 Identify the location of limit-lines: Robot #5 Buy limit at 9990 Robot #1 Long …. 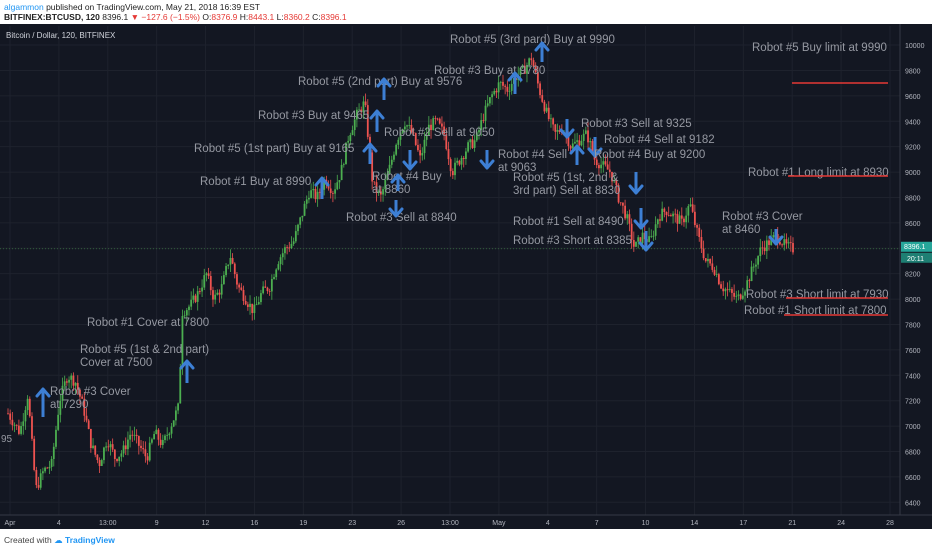
(816, 179).